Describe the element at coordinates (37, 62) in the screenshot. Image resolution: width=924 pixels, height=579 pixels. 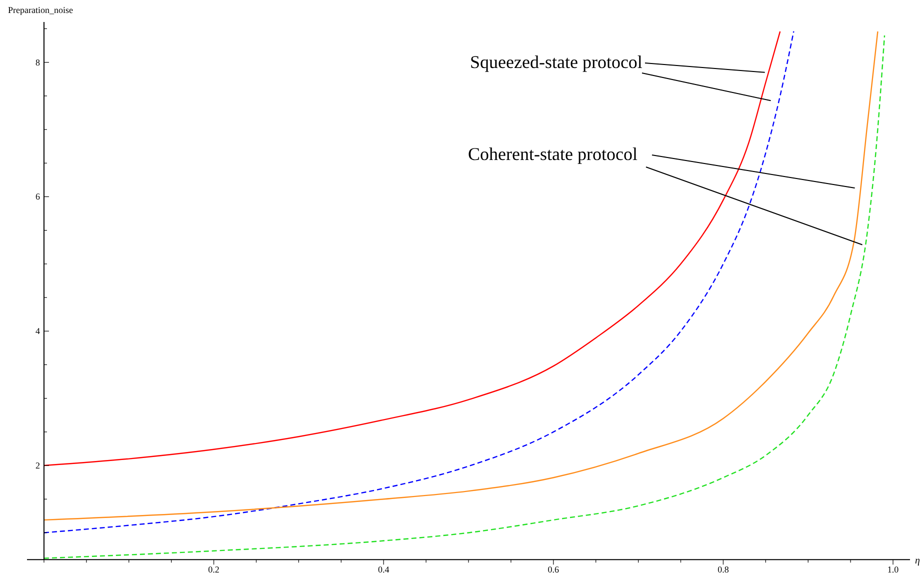
I see `y-tick-label: 8` at that location.